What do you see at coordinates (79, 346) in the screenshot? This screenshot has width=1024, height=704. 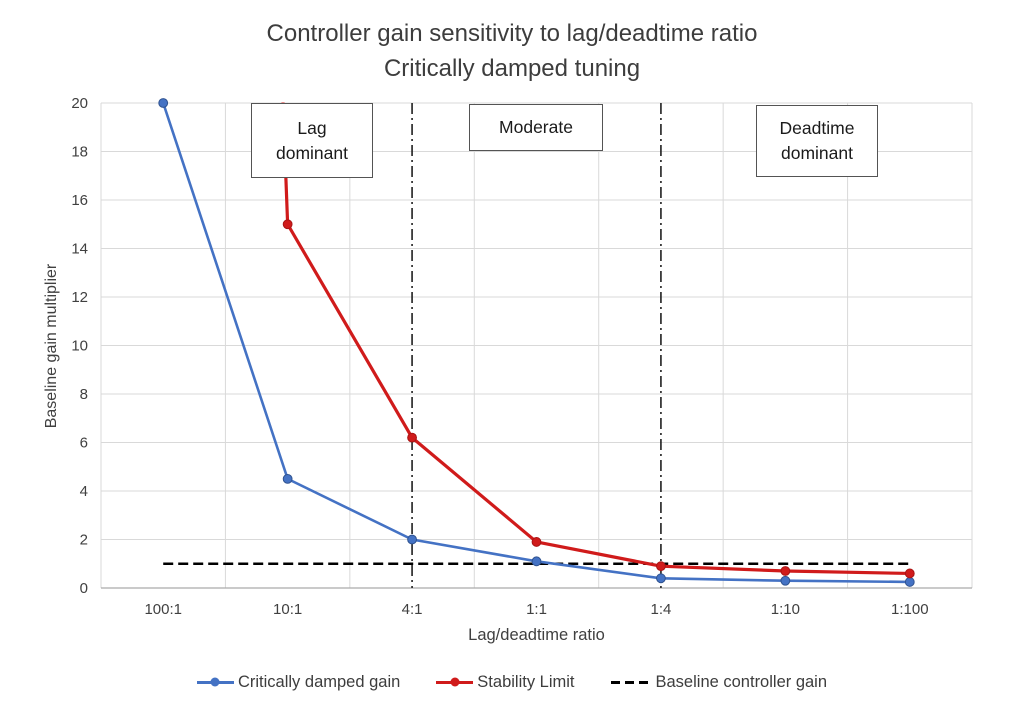 I see `y-tick-label: 10` at bounding box center [79, 346].